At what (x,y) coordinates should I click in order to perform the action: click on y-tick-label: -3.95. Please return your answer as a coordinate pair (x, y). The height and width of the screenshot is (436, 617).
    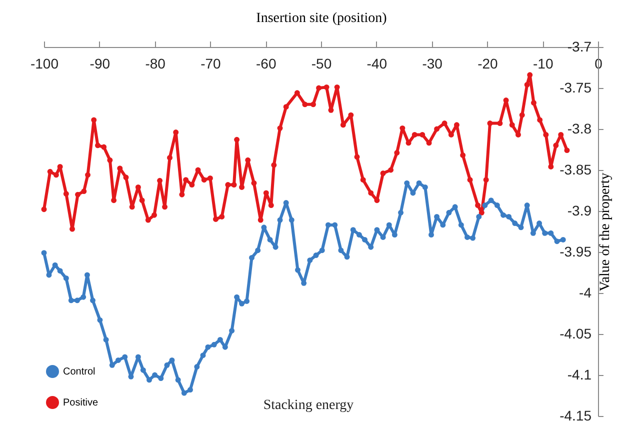
    Looking at the image, I should click on (576, 252).